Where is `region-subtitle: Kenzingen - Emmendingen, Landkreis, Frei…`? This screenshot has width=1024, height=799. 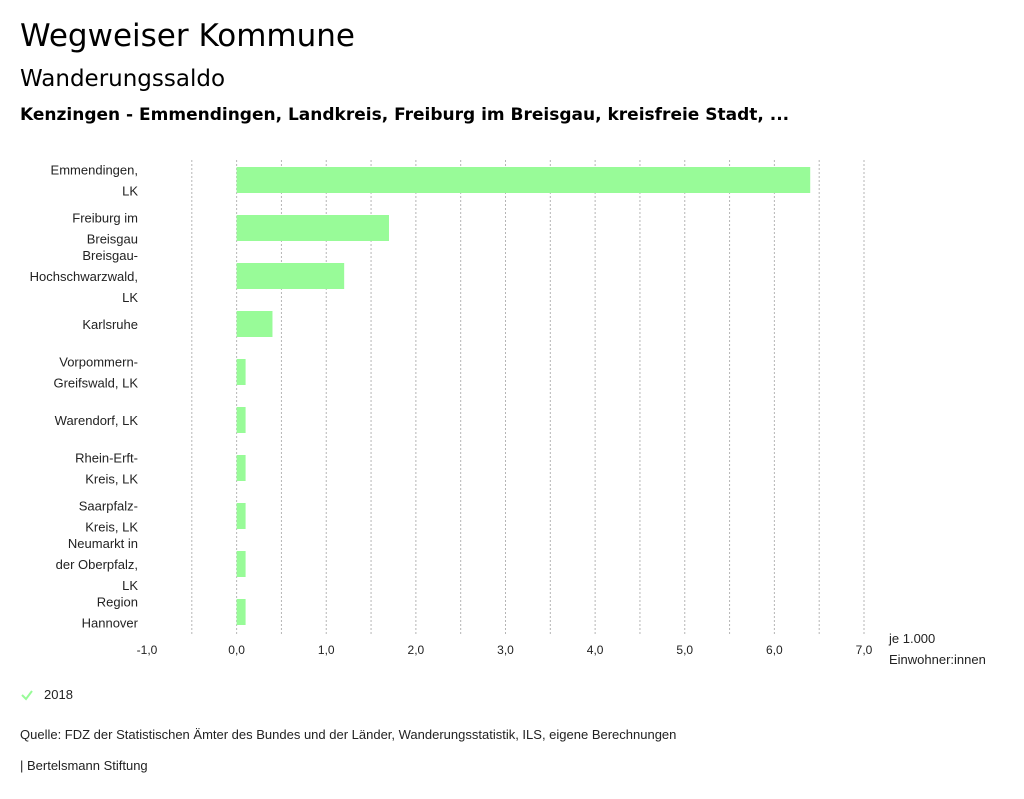 region-subtitle: Kenzingen - Emmendingen, Landkreis, Frei… is located at coordinates (405, 115).